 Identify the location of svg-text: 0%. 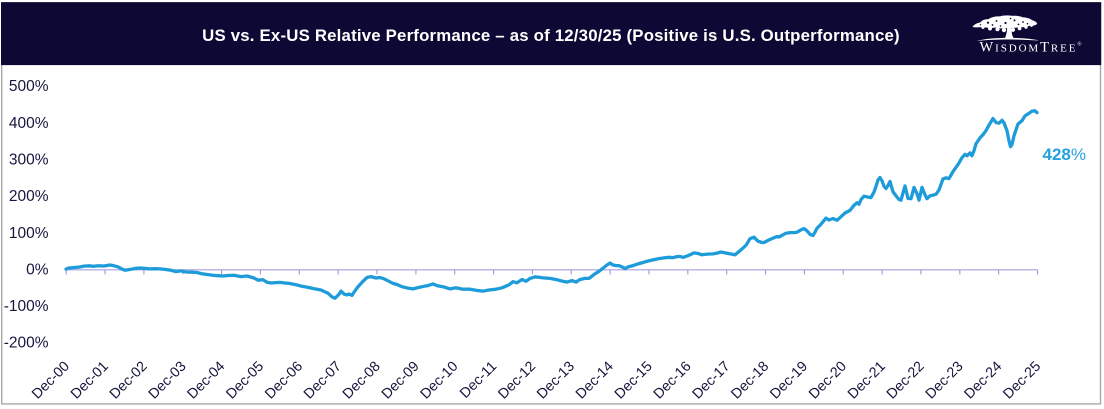
(37, 269).